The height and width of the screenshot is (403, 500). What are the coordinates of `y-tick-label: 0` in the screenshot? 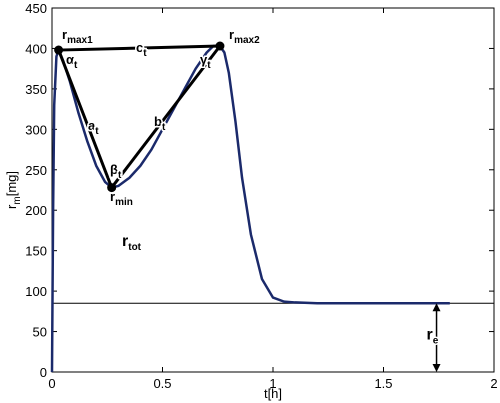 It's located at (43, 372).